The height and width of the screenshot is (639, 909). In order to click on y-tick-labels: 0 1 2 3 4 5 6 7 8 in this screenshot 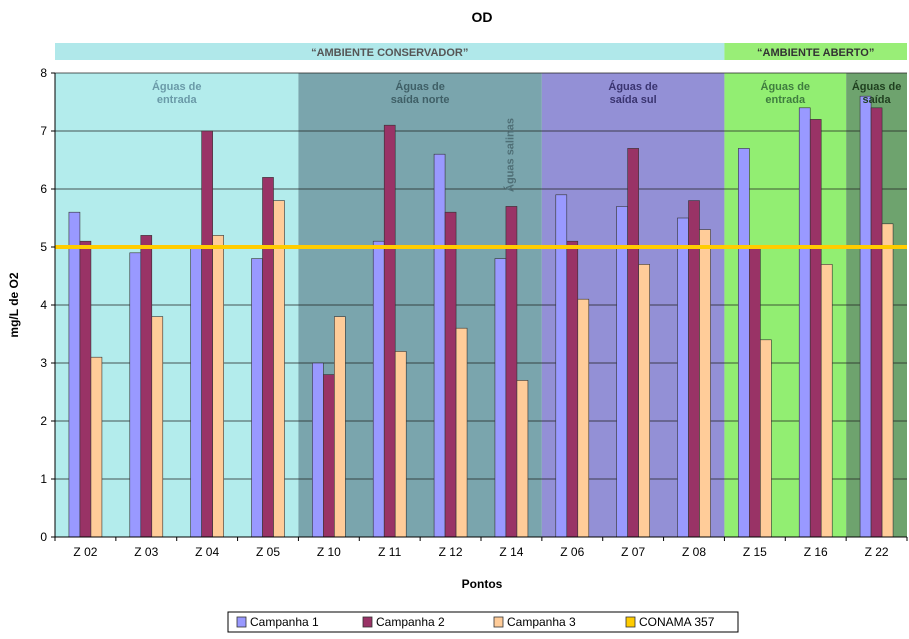, I will do `click(43, 305)`.